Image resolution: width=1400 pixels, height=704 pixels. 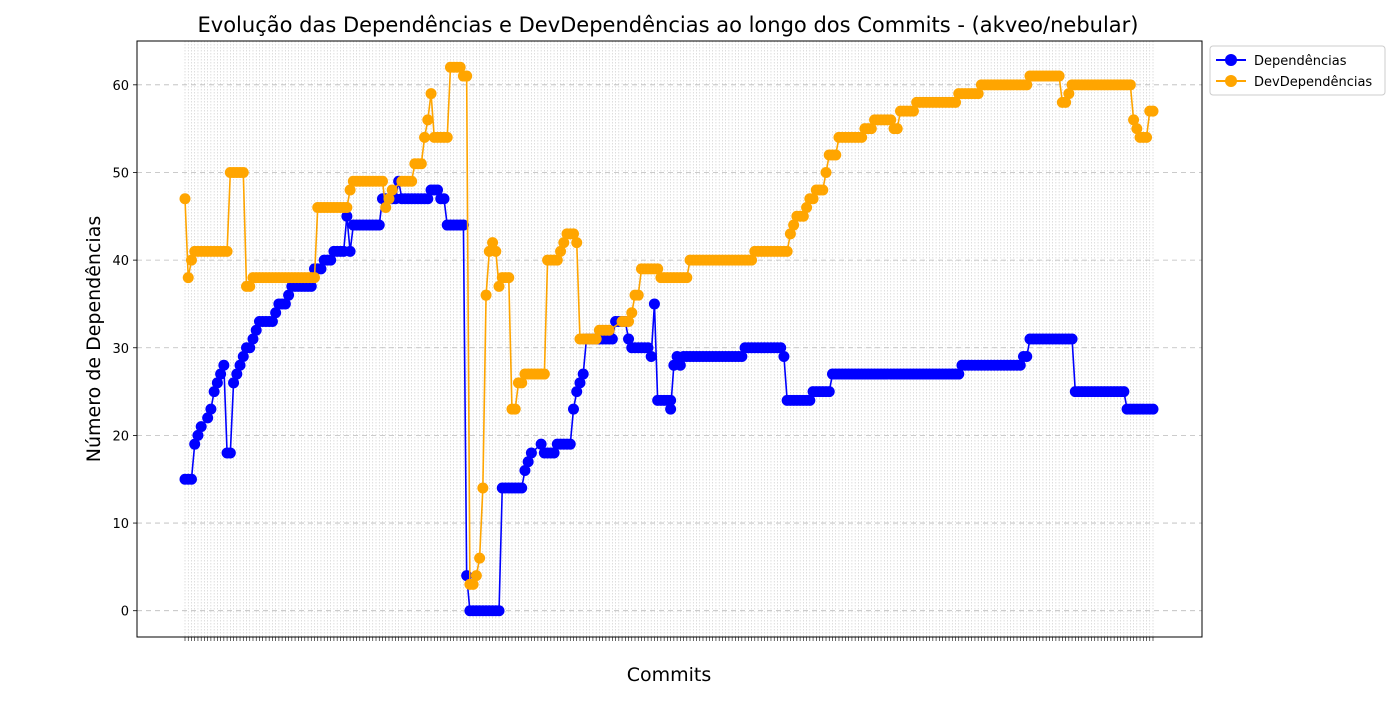 I want to click on legend-box, so click(x=1297, y=70).